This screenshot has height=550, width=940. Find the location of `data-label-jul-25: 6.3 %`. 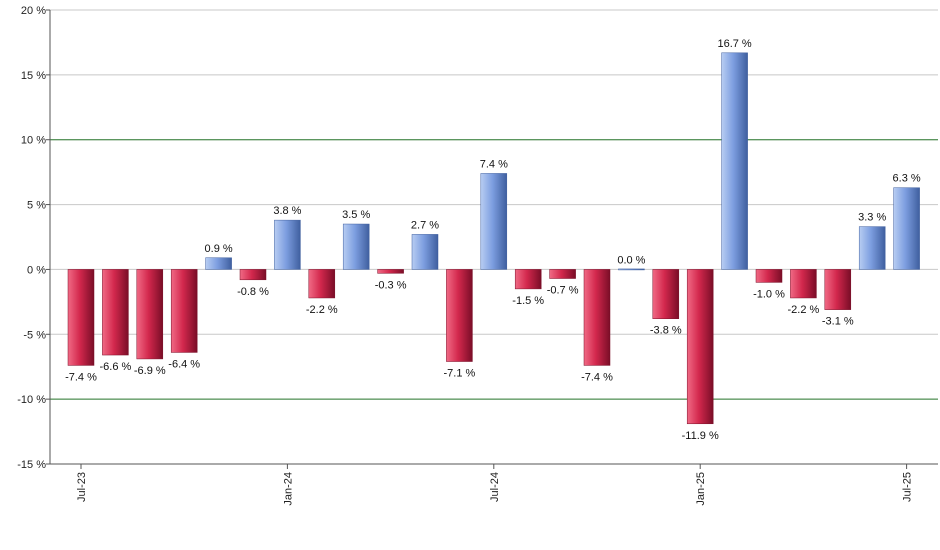

data-label-jul-25: 6.3 % is located at coordinates (907, 179).